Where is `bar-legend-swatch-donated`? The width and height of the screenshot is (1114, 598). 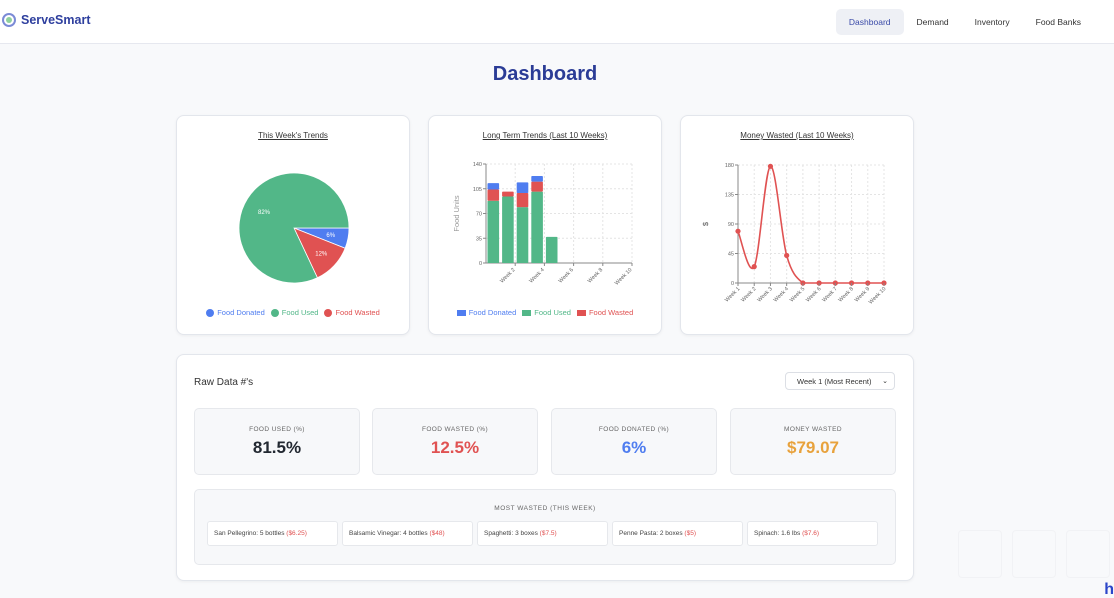
bar-legend-swatch-donated is located at coordinates (461, 312).